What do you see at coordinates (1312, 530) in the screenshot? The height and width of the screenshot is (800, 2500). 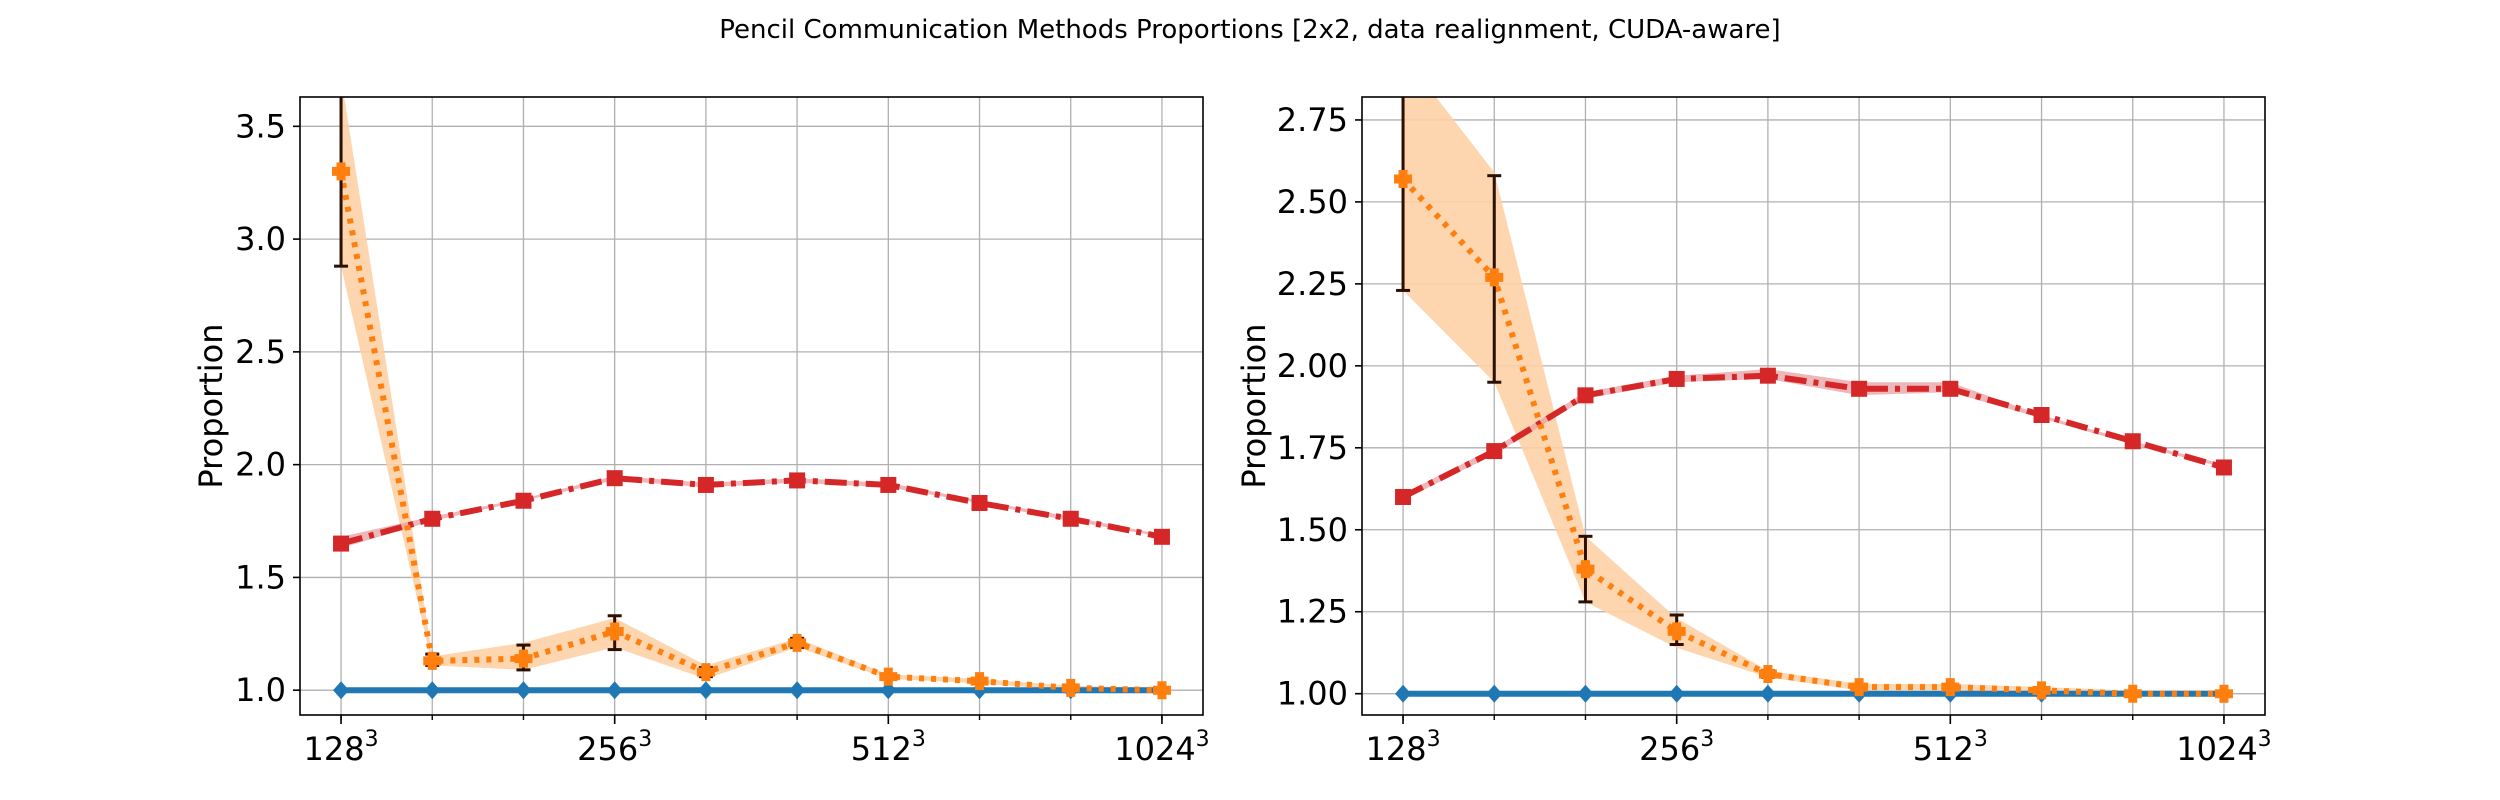 I see `y-tick-label: 1.50` at bounding box center [1312, 530].